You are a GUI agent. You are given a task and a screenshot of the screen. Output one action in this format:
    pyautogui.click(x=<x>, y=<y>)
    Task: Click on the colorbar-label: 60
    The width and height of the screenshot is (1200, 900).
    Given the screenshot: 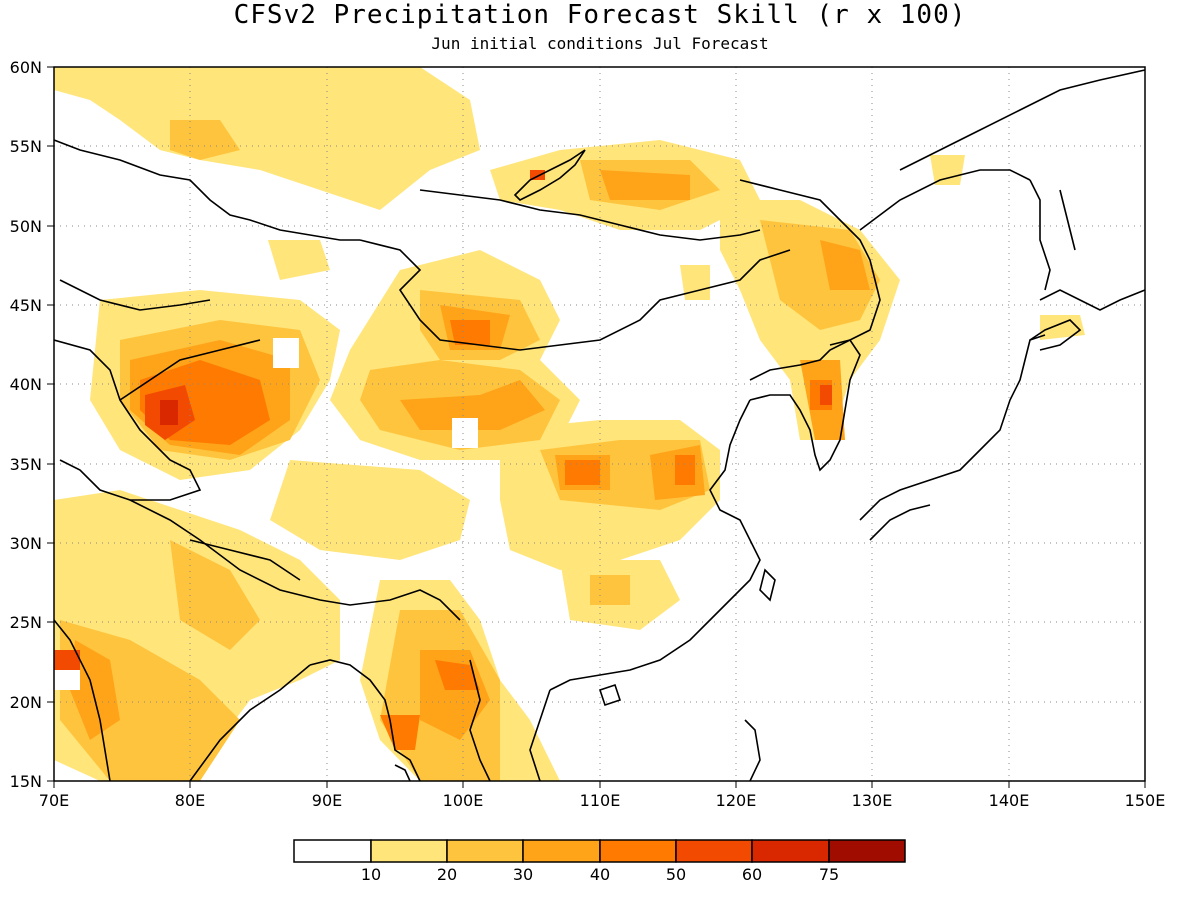 What is the action you would take?
    pyautogui.click(x=752, y=874)
    